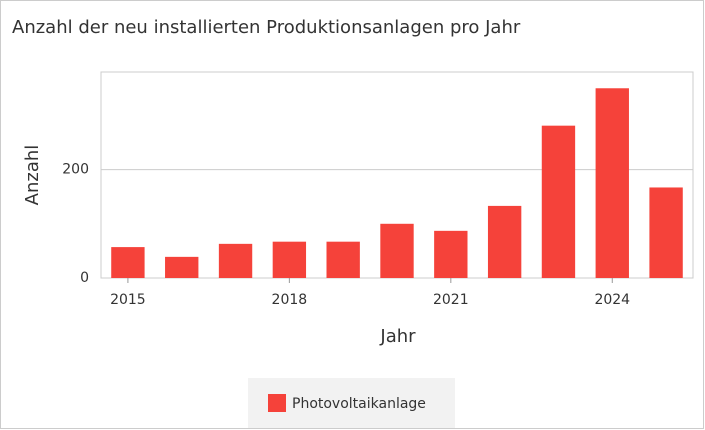 Image resolution: width=705 pixels, height=430 pixels. What do you see at coordinates (128, 300) in the screenshot?
I see `x-tick-label: 2015` at bounding box center [128, 300].